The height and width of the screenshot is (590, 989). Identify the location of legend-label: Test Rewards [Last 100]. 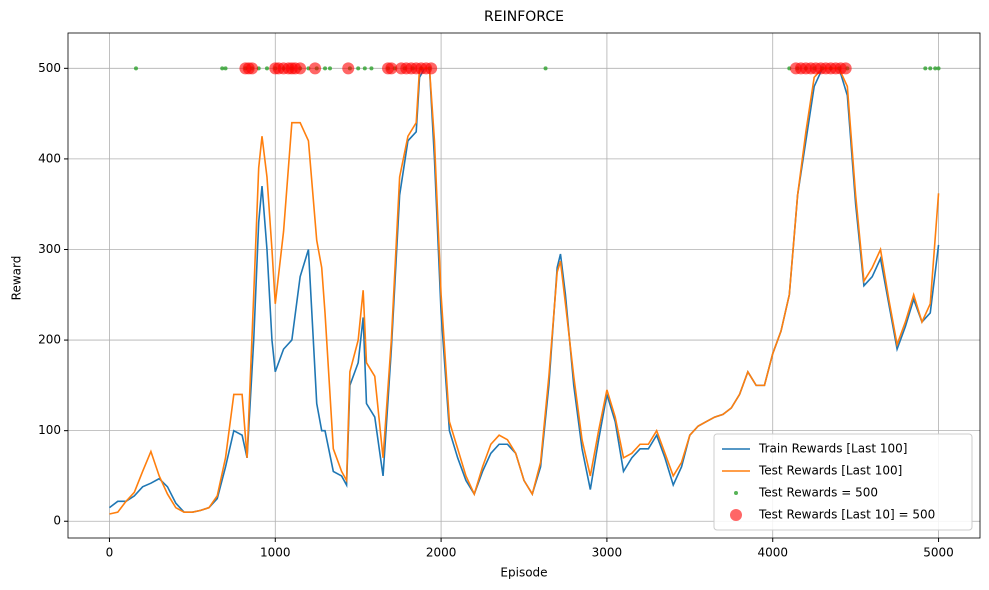
(830, 471).